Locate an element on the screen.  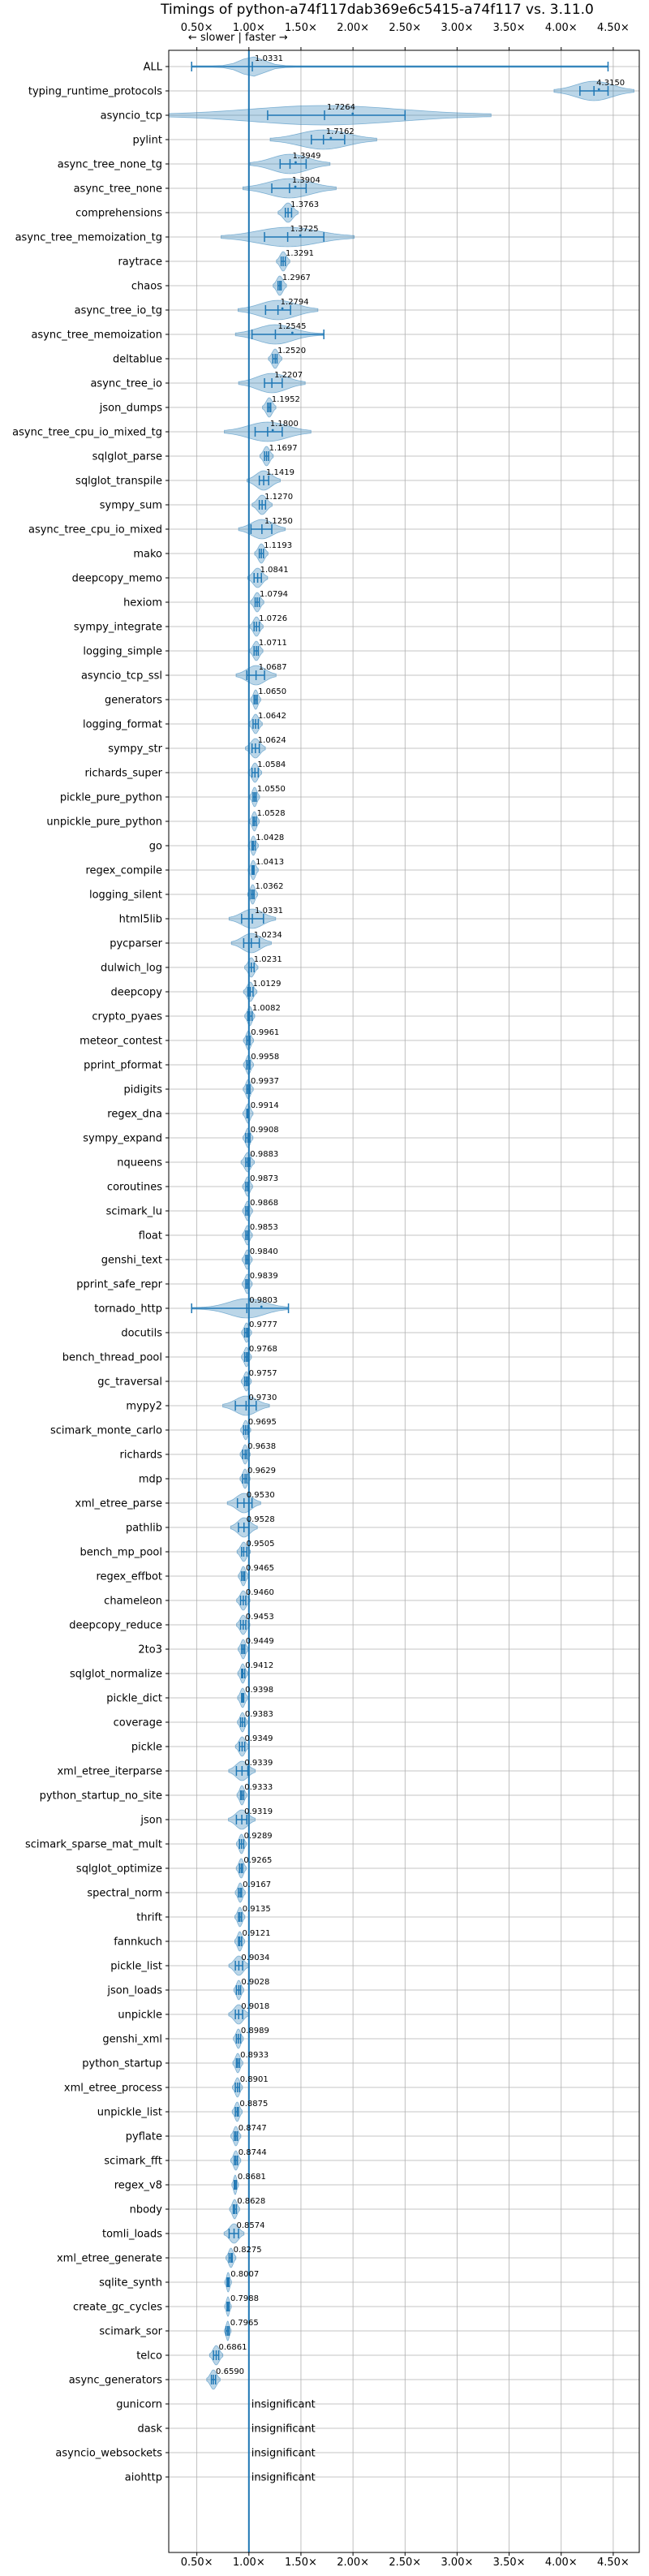
value-label: 1.0584 is located at coordinates (271, 765).